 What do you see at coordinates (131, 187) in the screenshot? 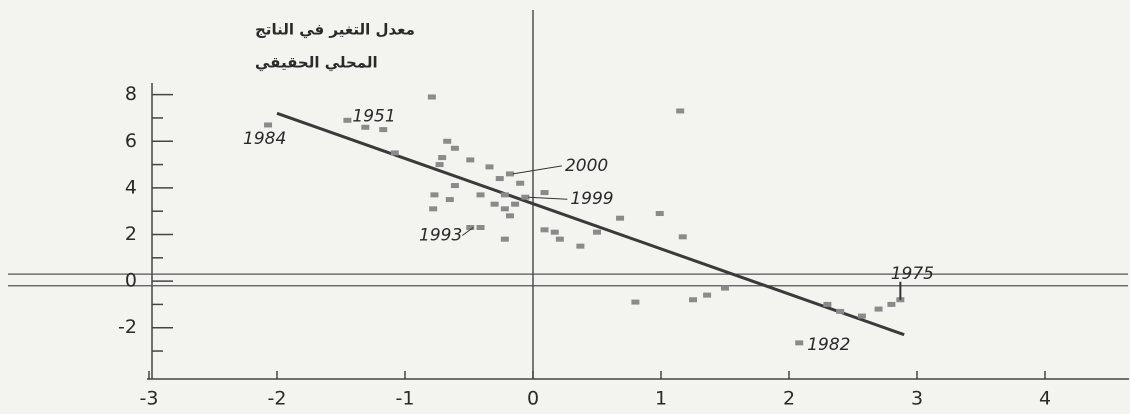
I see `y-tick-label: 4` at bounding box center [131, 187].